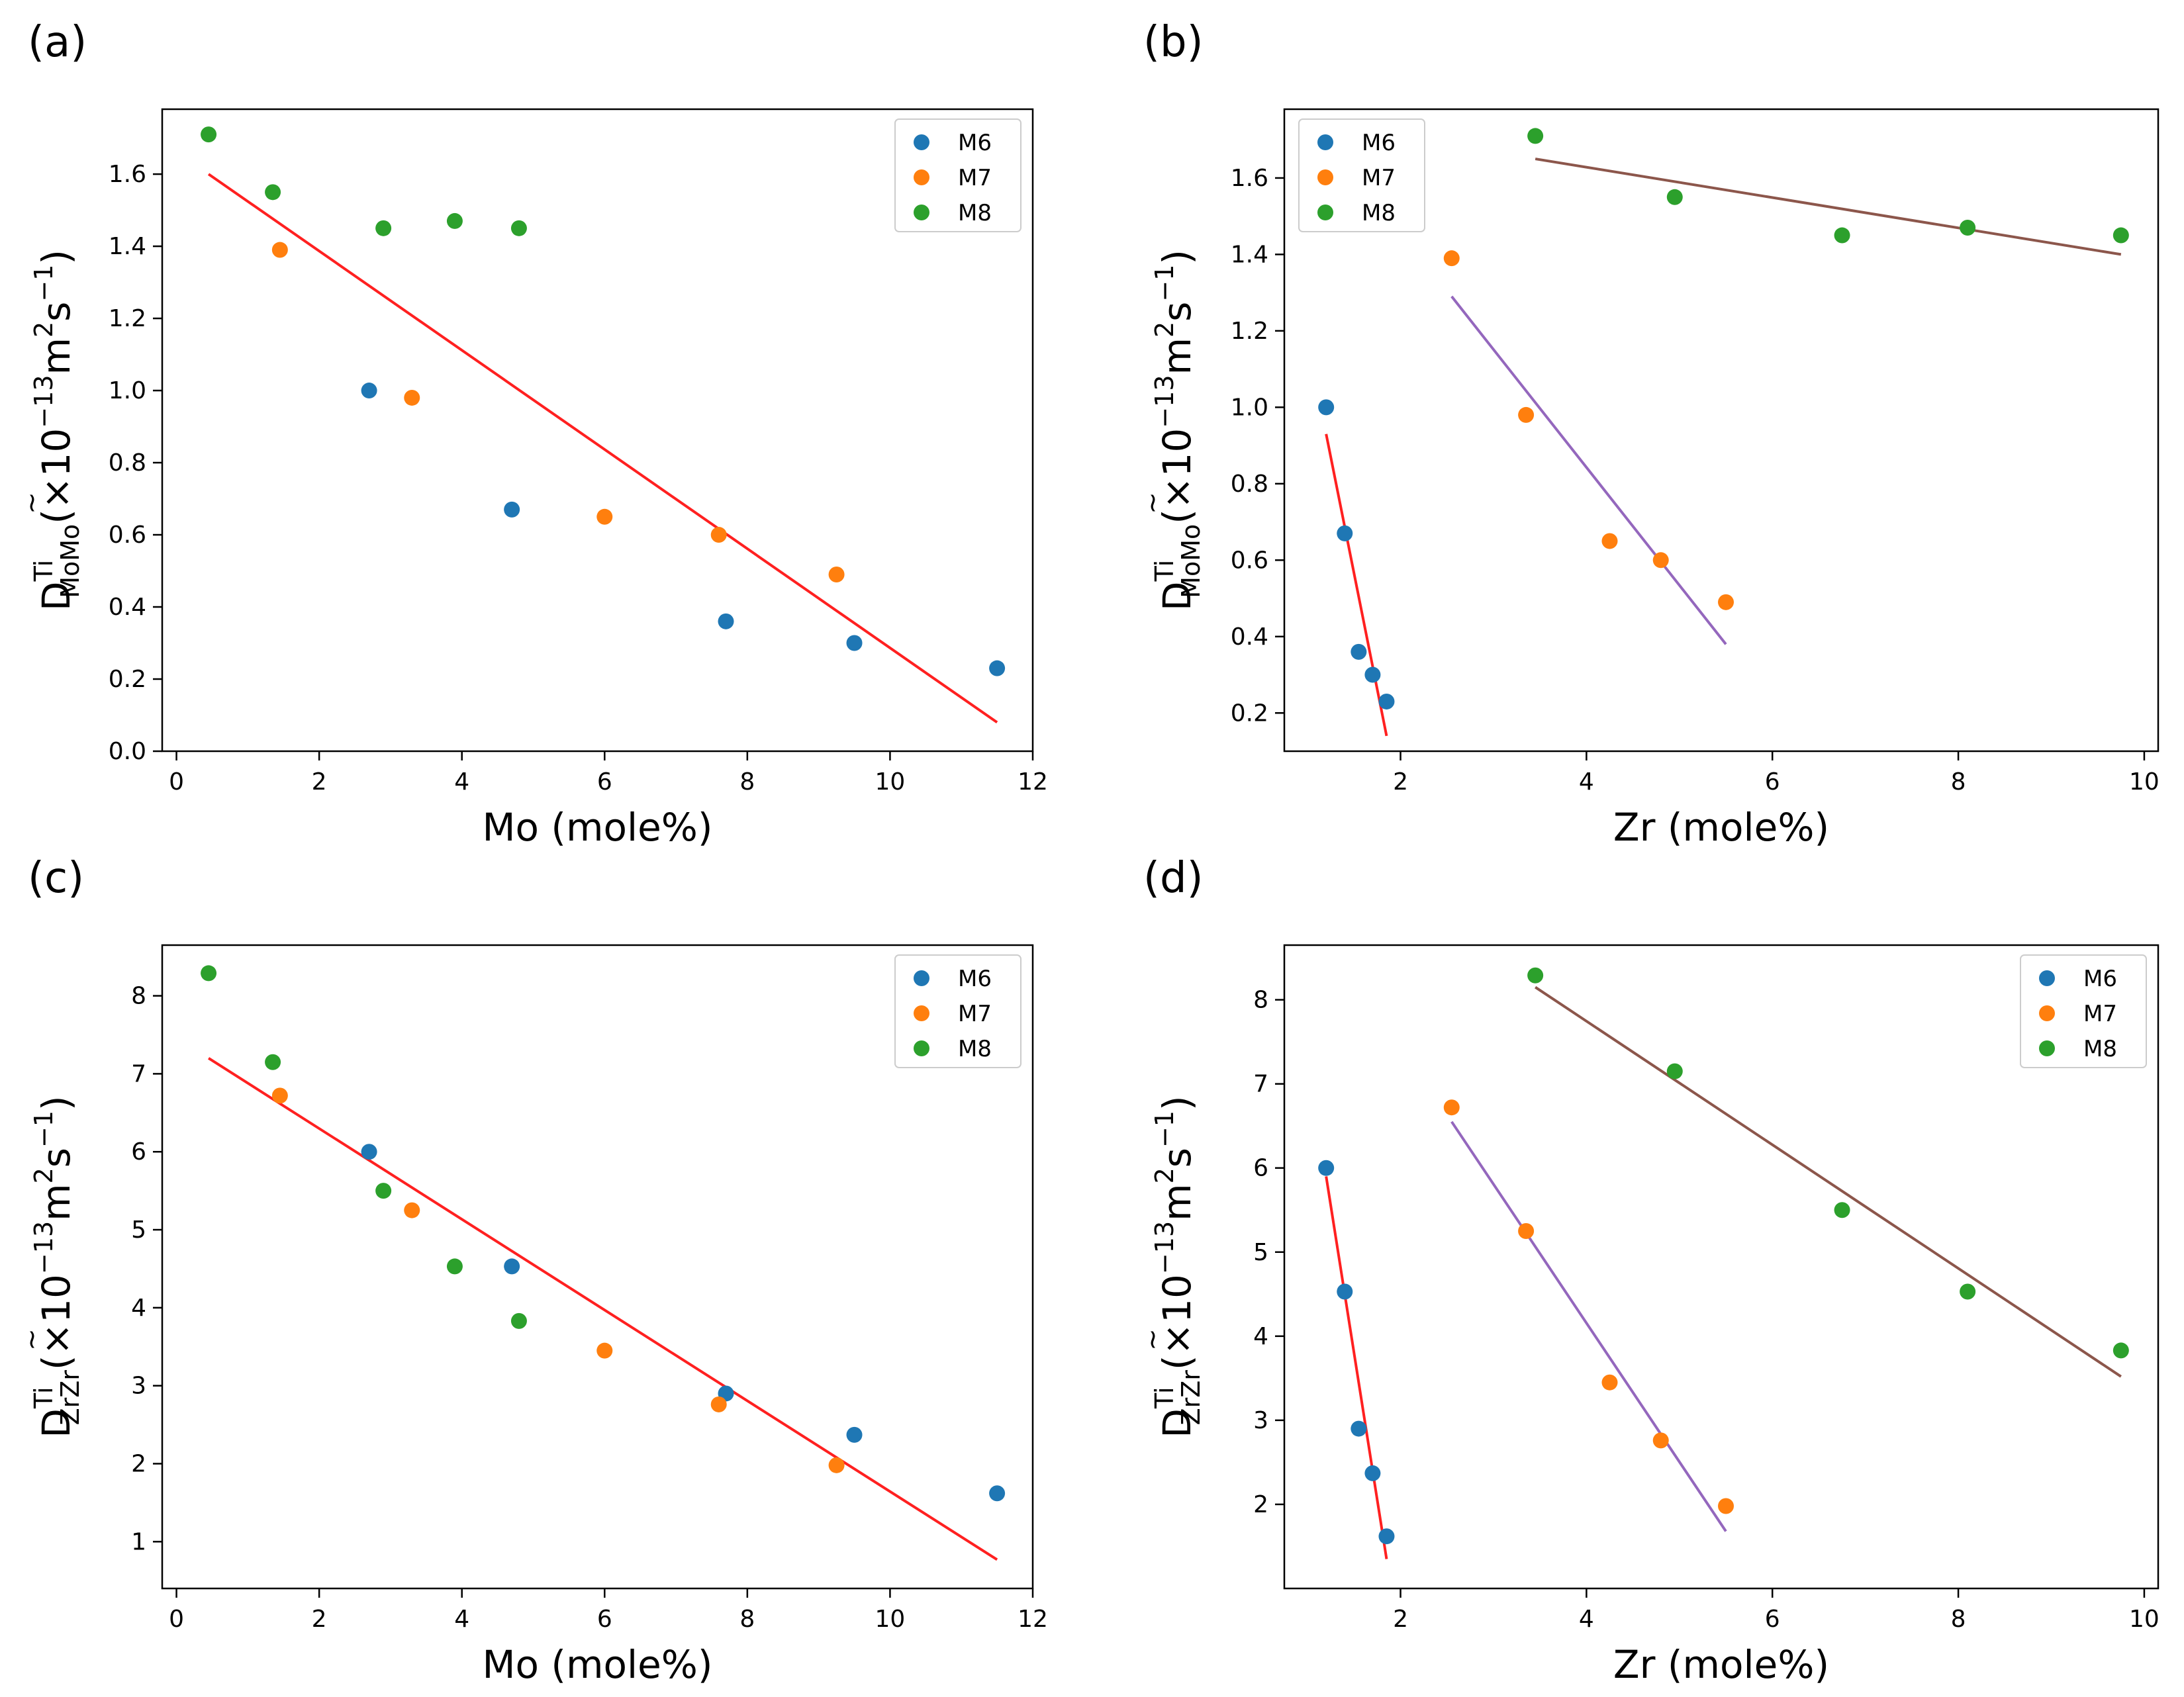  I want to click on y-axis-label: DTiMoMo(×10−13m2s−1), so click(1178, 430).